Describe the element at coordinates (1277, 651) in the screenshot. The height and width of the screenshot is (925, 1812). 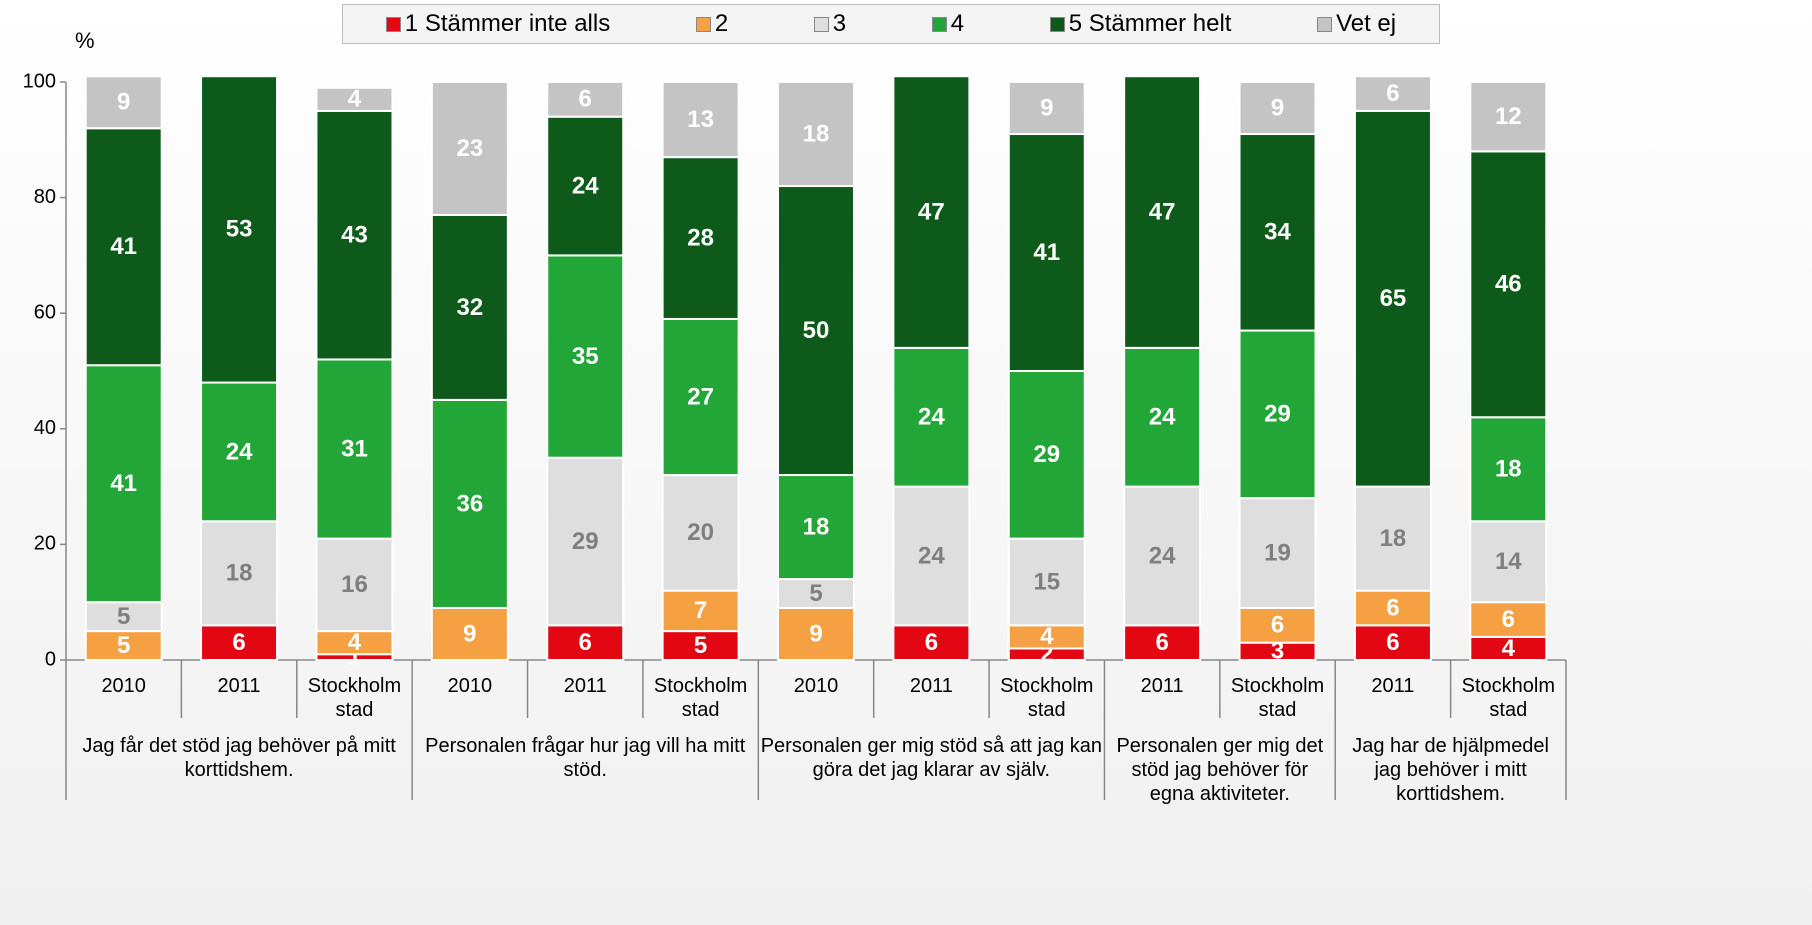
I see `data-label: 3` at that location.